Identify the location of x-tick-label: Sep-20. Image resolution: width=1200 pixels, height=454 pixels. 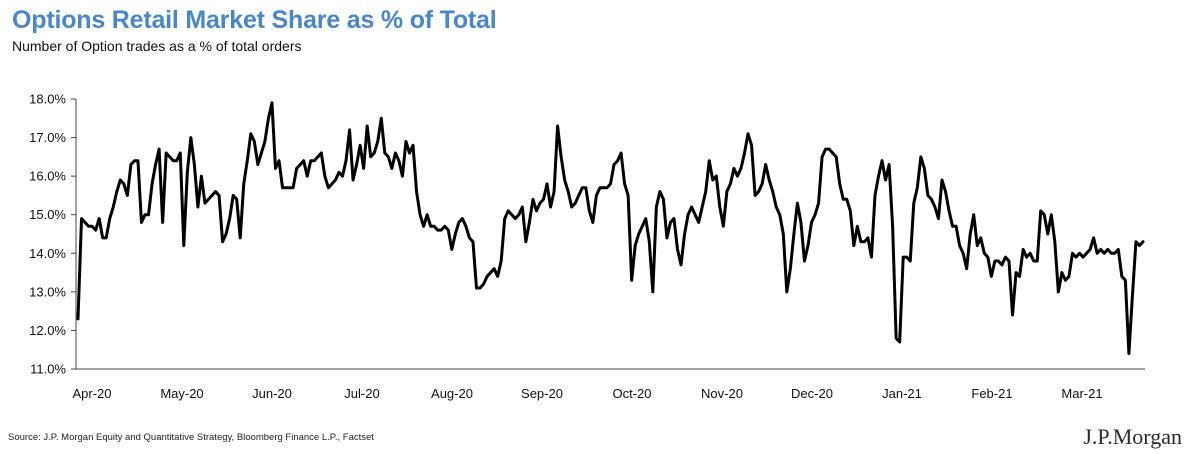
(542, 393).